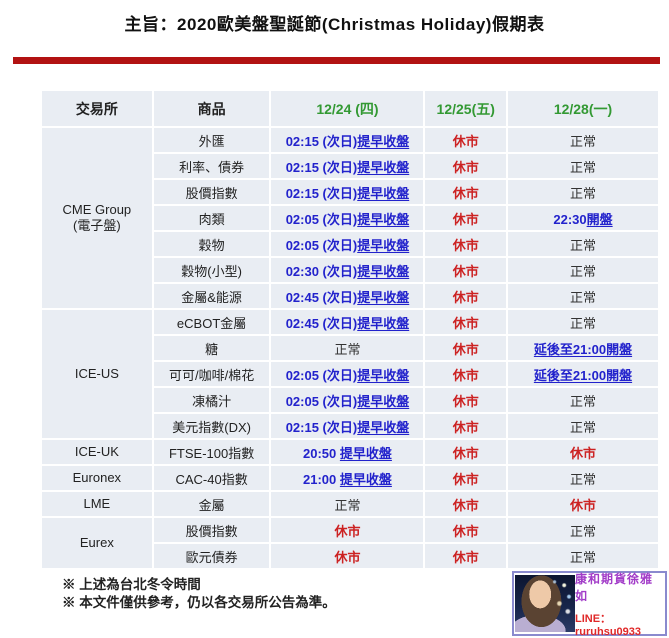 The width and height of the screenshot is (669, 638). What do you see at coordinates (97, 478) in the screenshot?
I see `exchange-cell: Euronex` at bounding box center [97, 478].